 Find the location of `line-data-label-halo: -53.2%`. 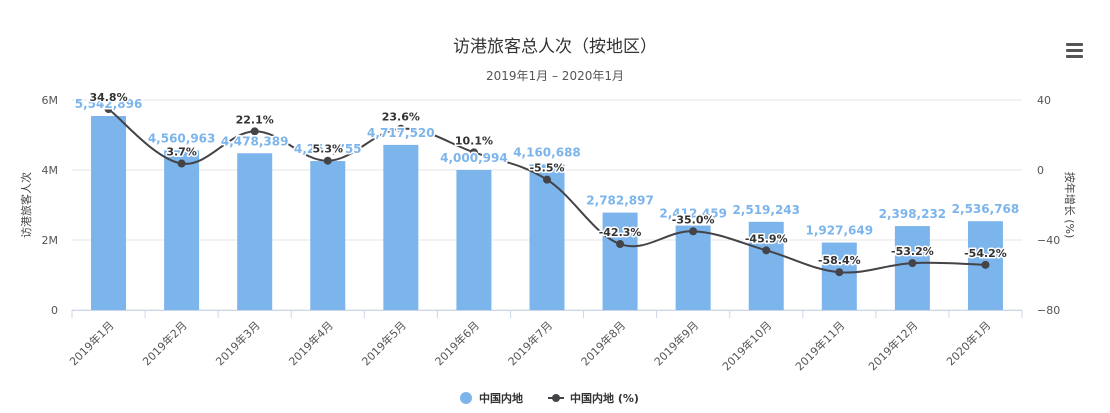

line-data-label-halo: -53.2% is located at coordinates (912, 251).